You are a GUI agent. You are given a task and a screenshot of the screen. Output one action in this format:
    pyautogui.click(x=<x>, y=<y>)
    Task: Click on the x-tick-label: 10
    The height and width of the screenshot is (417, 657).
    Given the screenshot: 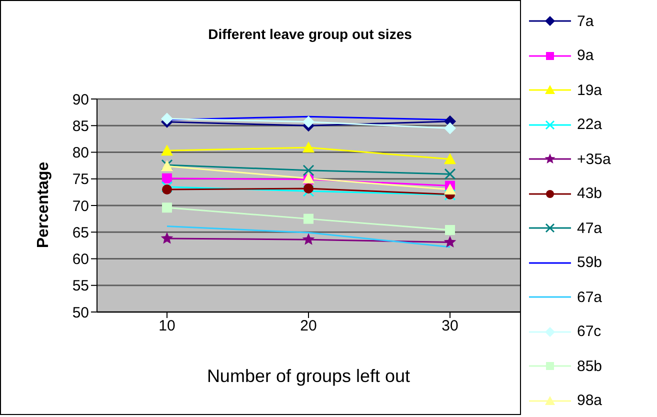 What is the action you would take?
    pyautogui.click(x=167, y=326)
    